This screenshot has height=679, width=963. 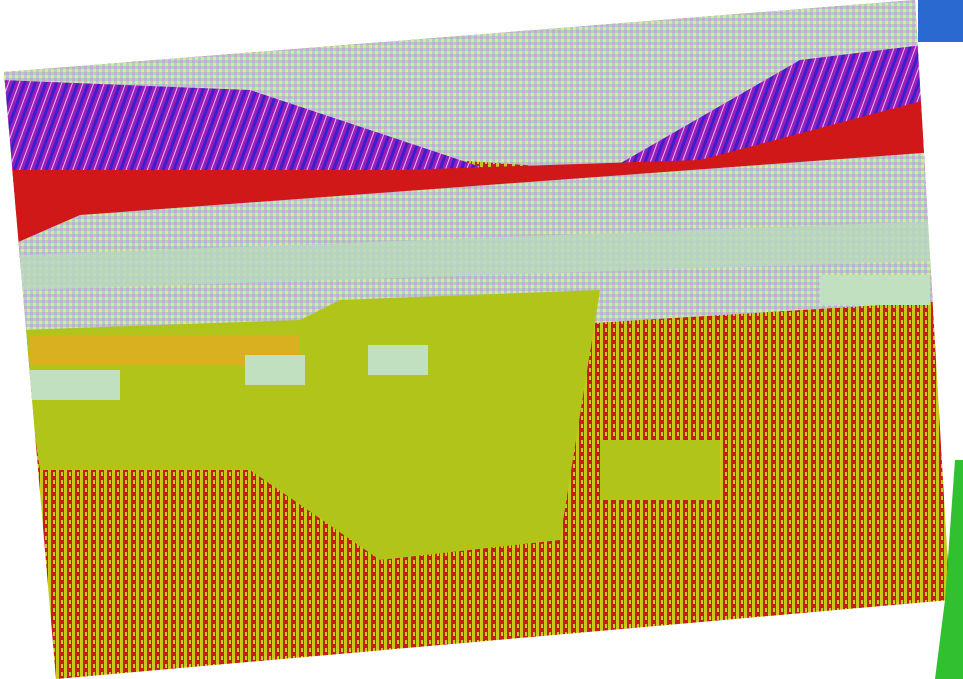 I want to click on edge-fragment, so click(x=949, y=569).